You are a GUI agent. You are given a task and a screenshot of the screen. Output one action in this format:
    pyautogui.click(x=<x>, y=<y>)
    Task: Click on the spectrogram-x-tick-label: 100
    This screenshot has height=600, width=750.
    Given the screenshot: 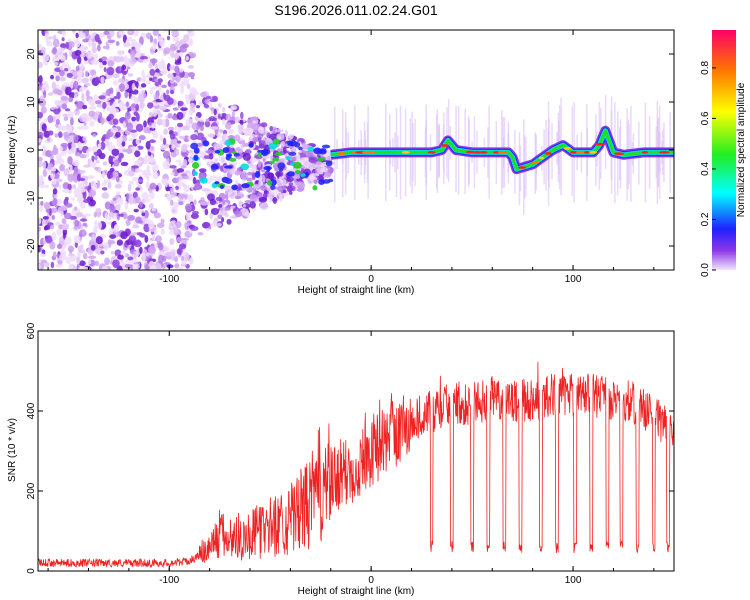 What is the action you would take?
    pyautogui.click(x=573, y=279)
    